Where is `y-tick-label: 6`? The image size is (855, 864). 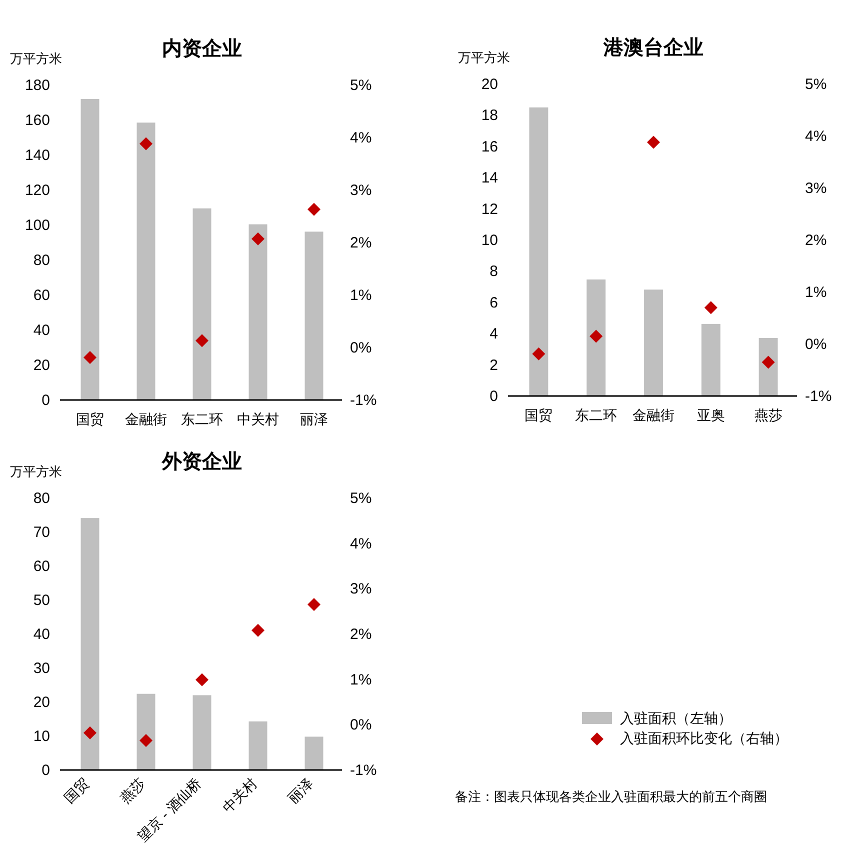
y-tick-label: 6 is located at coordinates (494, 303).